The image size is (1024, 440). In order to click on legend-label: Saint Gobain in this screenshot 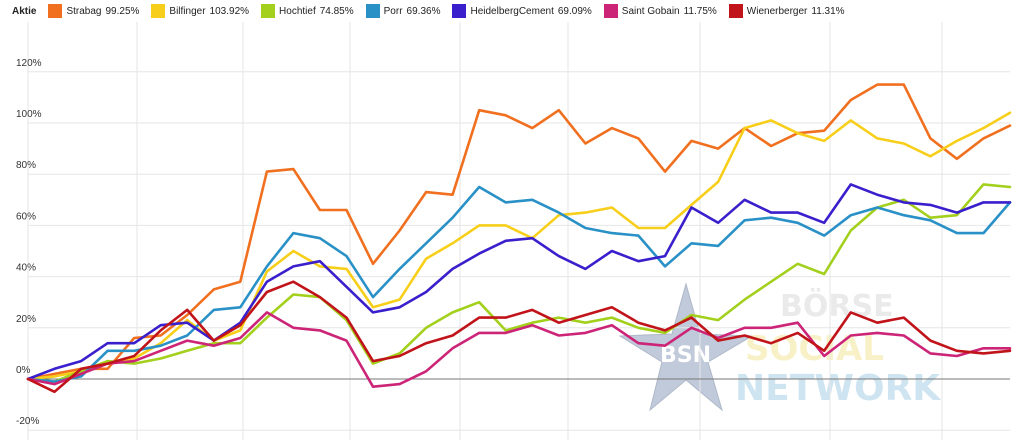, I will do `click(650, 11)`.